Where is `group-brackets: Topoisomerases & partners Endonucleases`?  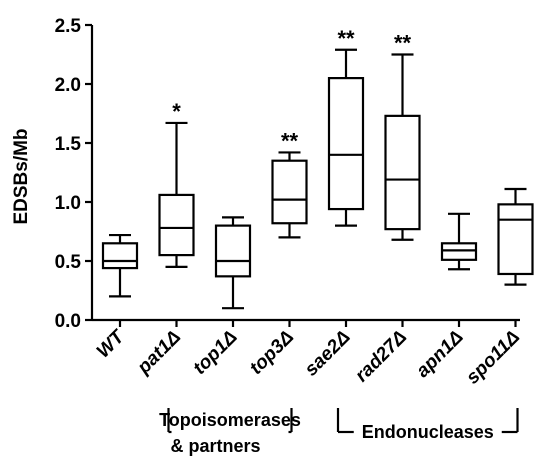
group-brackets: Topoisomerases & partners Endonucleases is located at coordinates (339, 432).